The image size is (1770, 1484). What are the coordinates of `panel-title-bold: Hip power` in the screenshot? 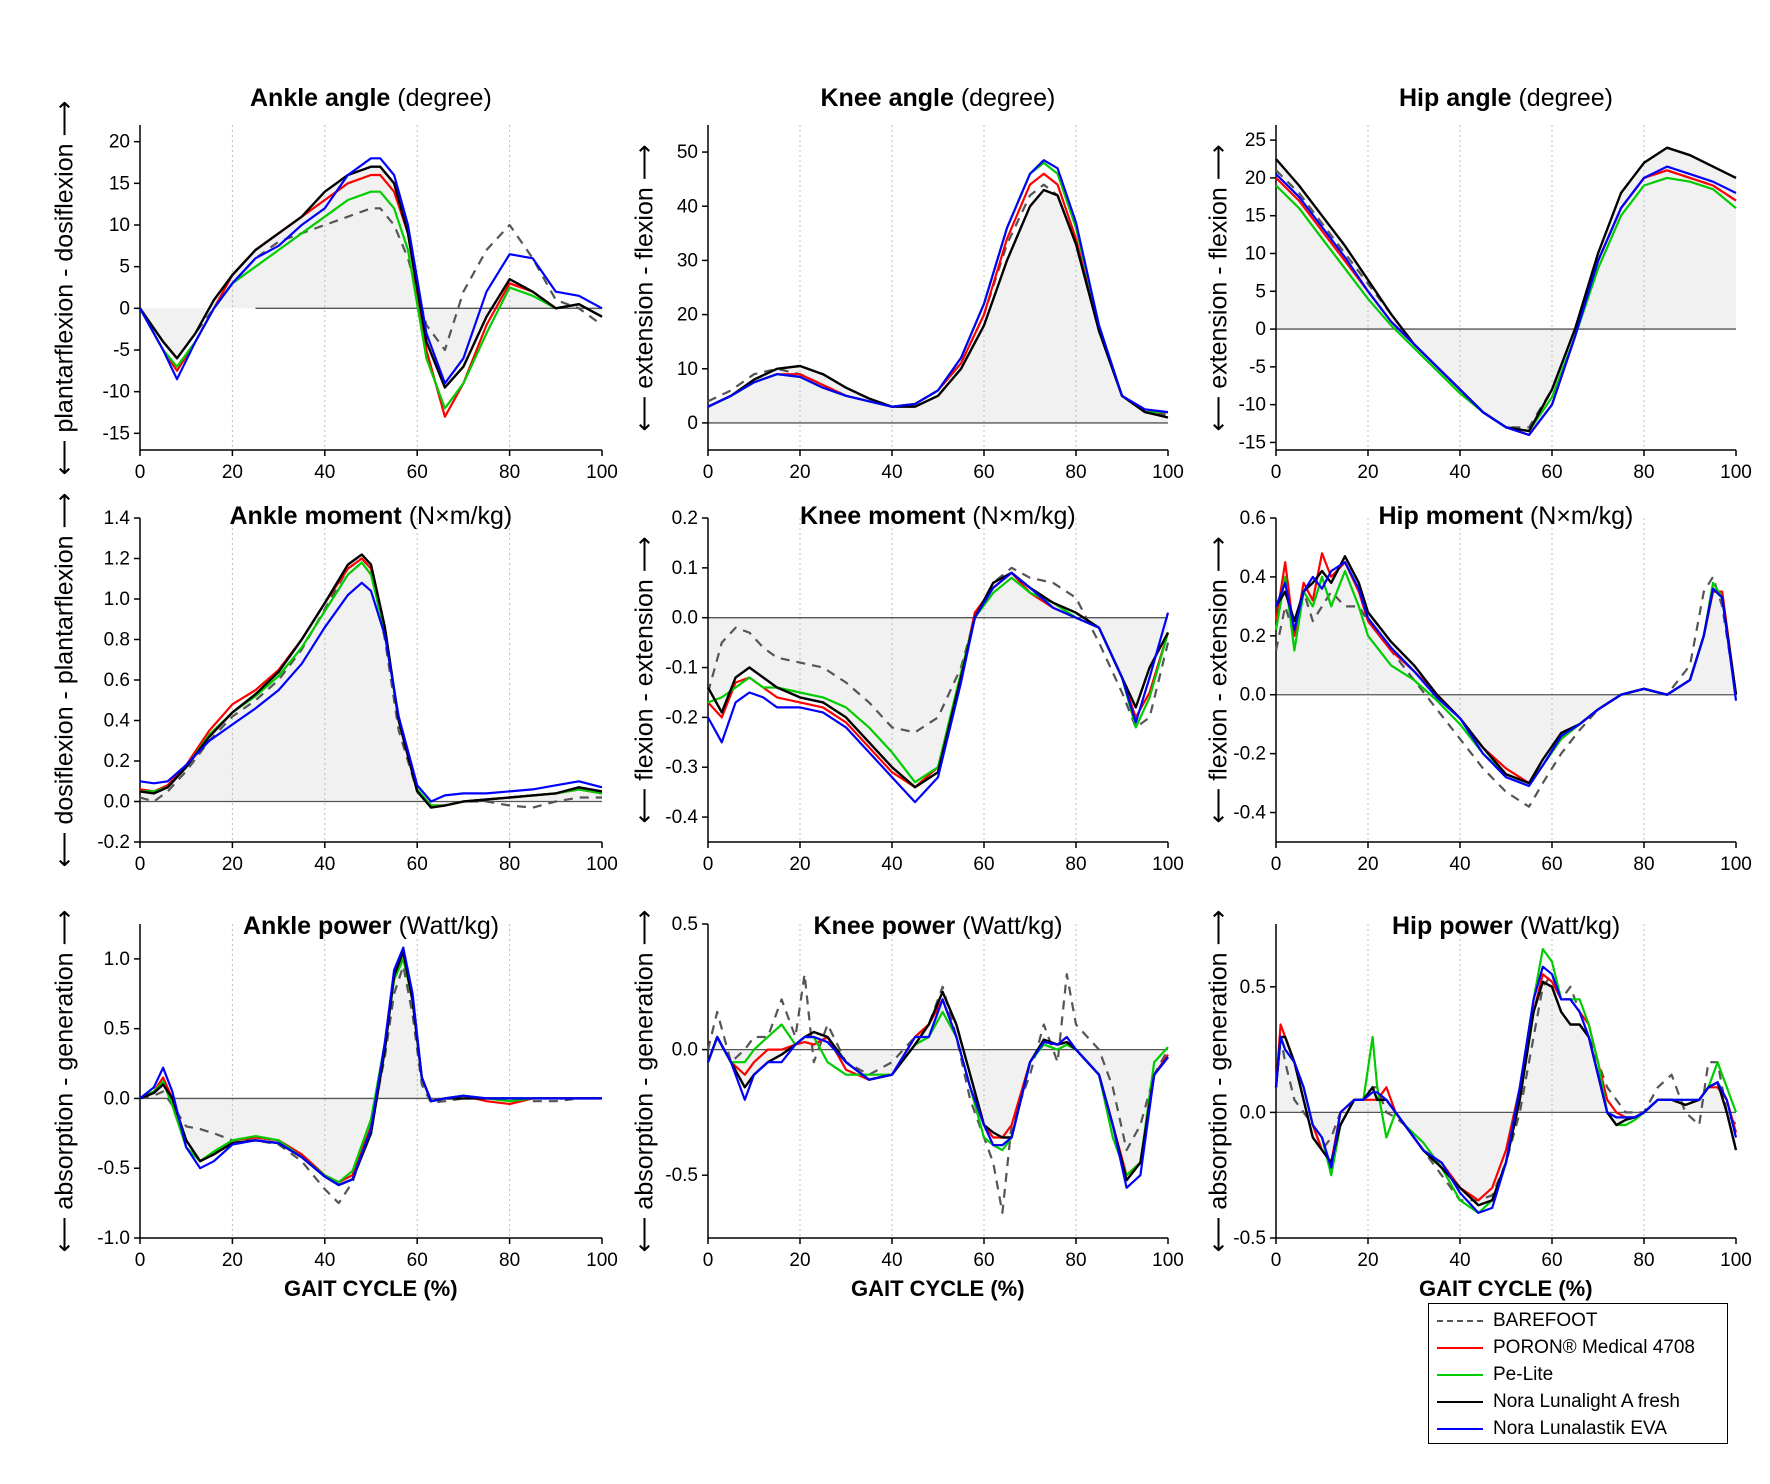 It's located at (1452, 926).